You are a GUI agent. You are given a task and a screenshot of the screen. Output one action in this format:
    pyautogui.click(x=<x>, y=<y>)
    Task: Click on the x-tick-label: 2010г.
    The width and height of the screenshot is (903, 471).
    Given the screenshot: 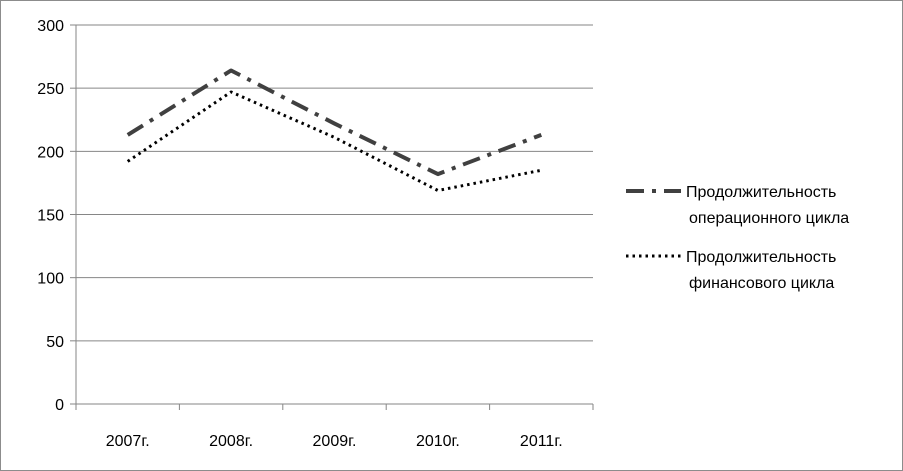 What is the action you would take?
    pyautogui.click(x=438, y=441)
    